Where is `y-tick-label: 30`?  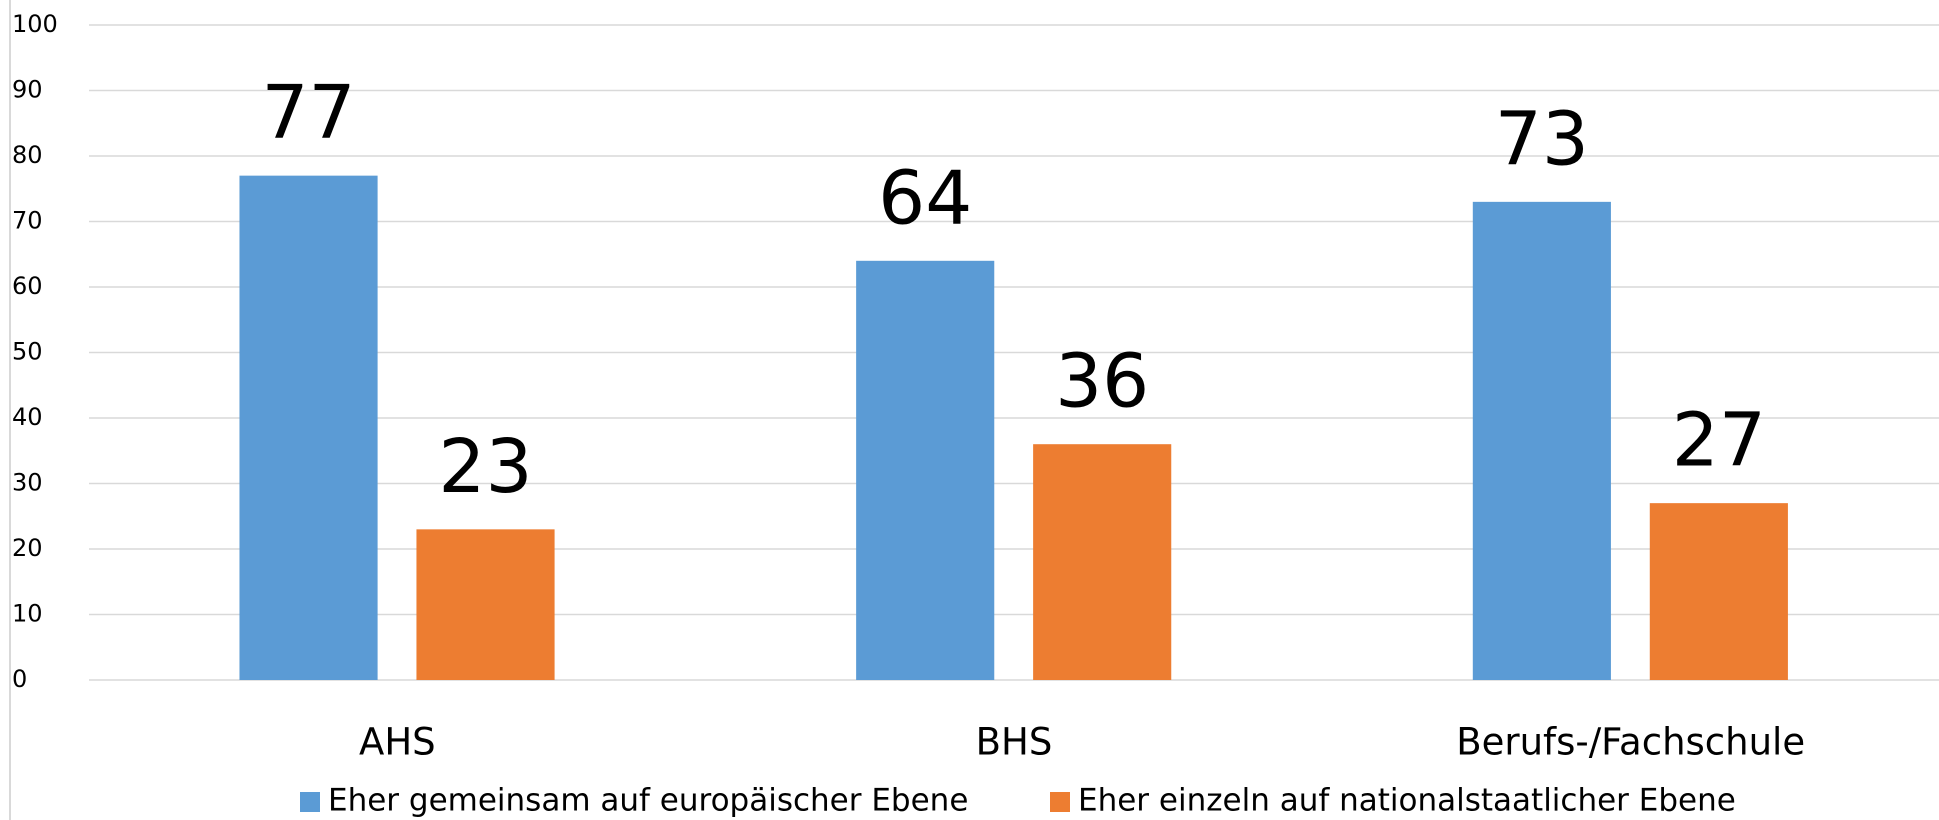
y-tick-label: 30 is located at coordinates (27, 483).